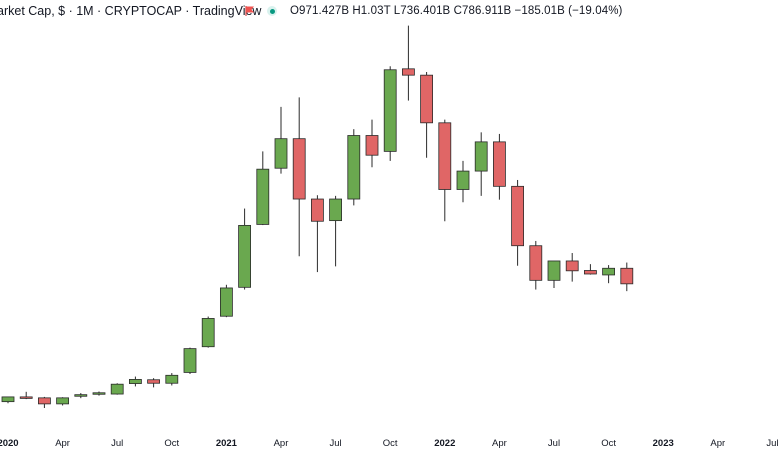 This screenshot has height=450, width=780. Describe the element at coordinates (250, 11) in the screenshot. I see `flag-icon` at that location.